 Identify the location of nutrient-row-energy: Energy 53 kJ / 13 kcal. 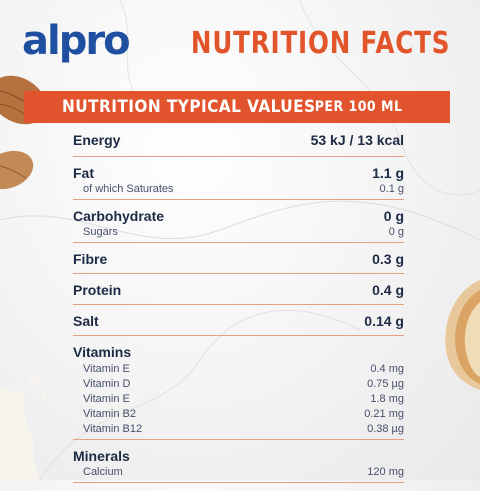
(238, 144).